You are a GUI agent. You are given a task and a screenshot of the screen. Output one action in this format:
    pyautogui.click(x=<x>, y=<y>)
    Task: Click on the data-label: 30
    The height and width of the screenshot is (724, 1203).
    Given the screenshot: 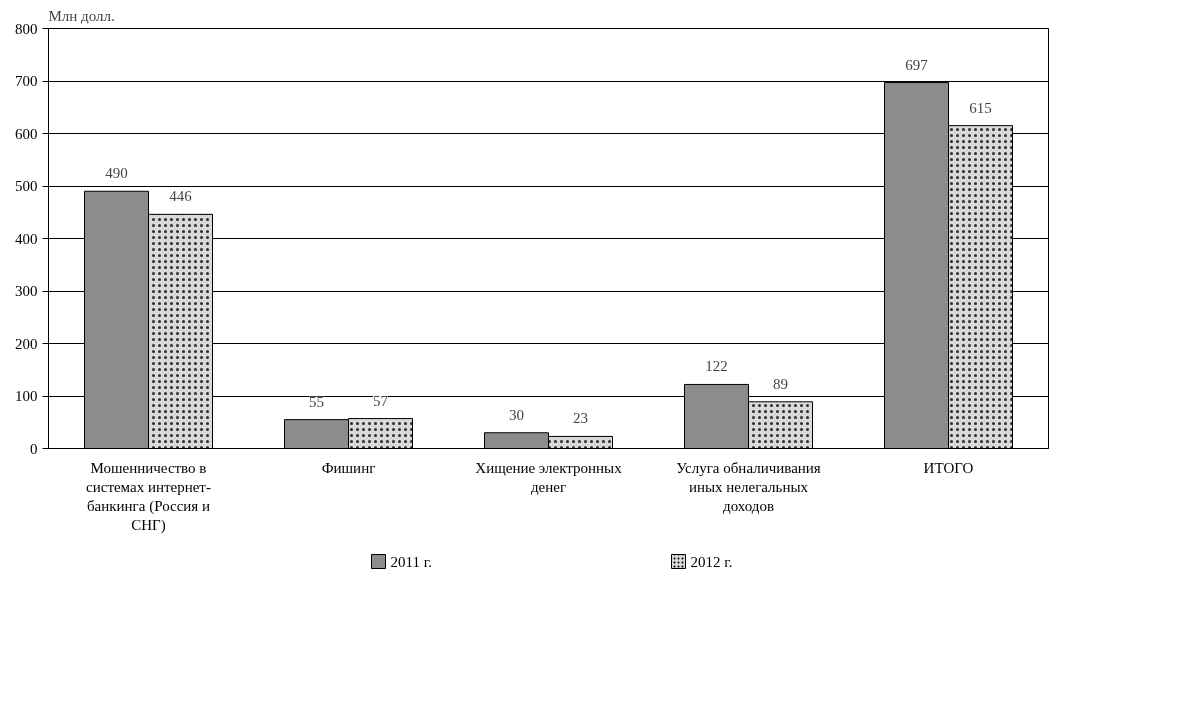 What is the action you would take?
    pyautogui.click(x=516, y=414)
    